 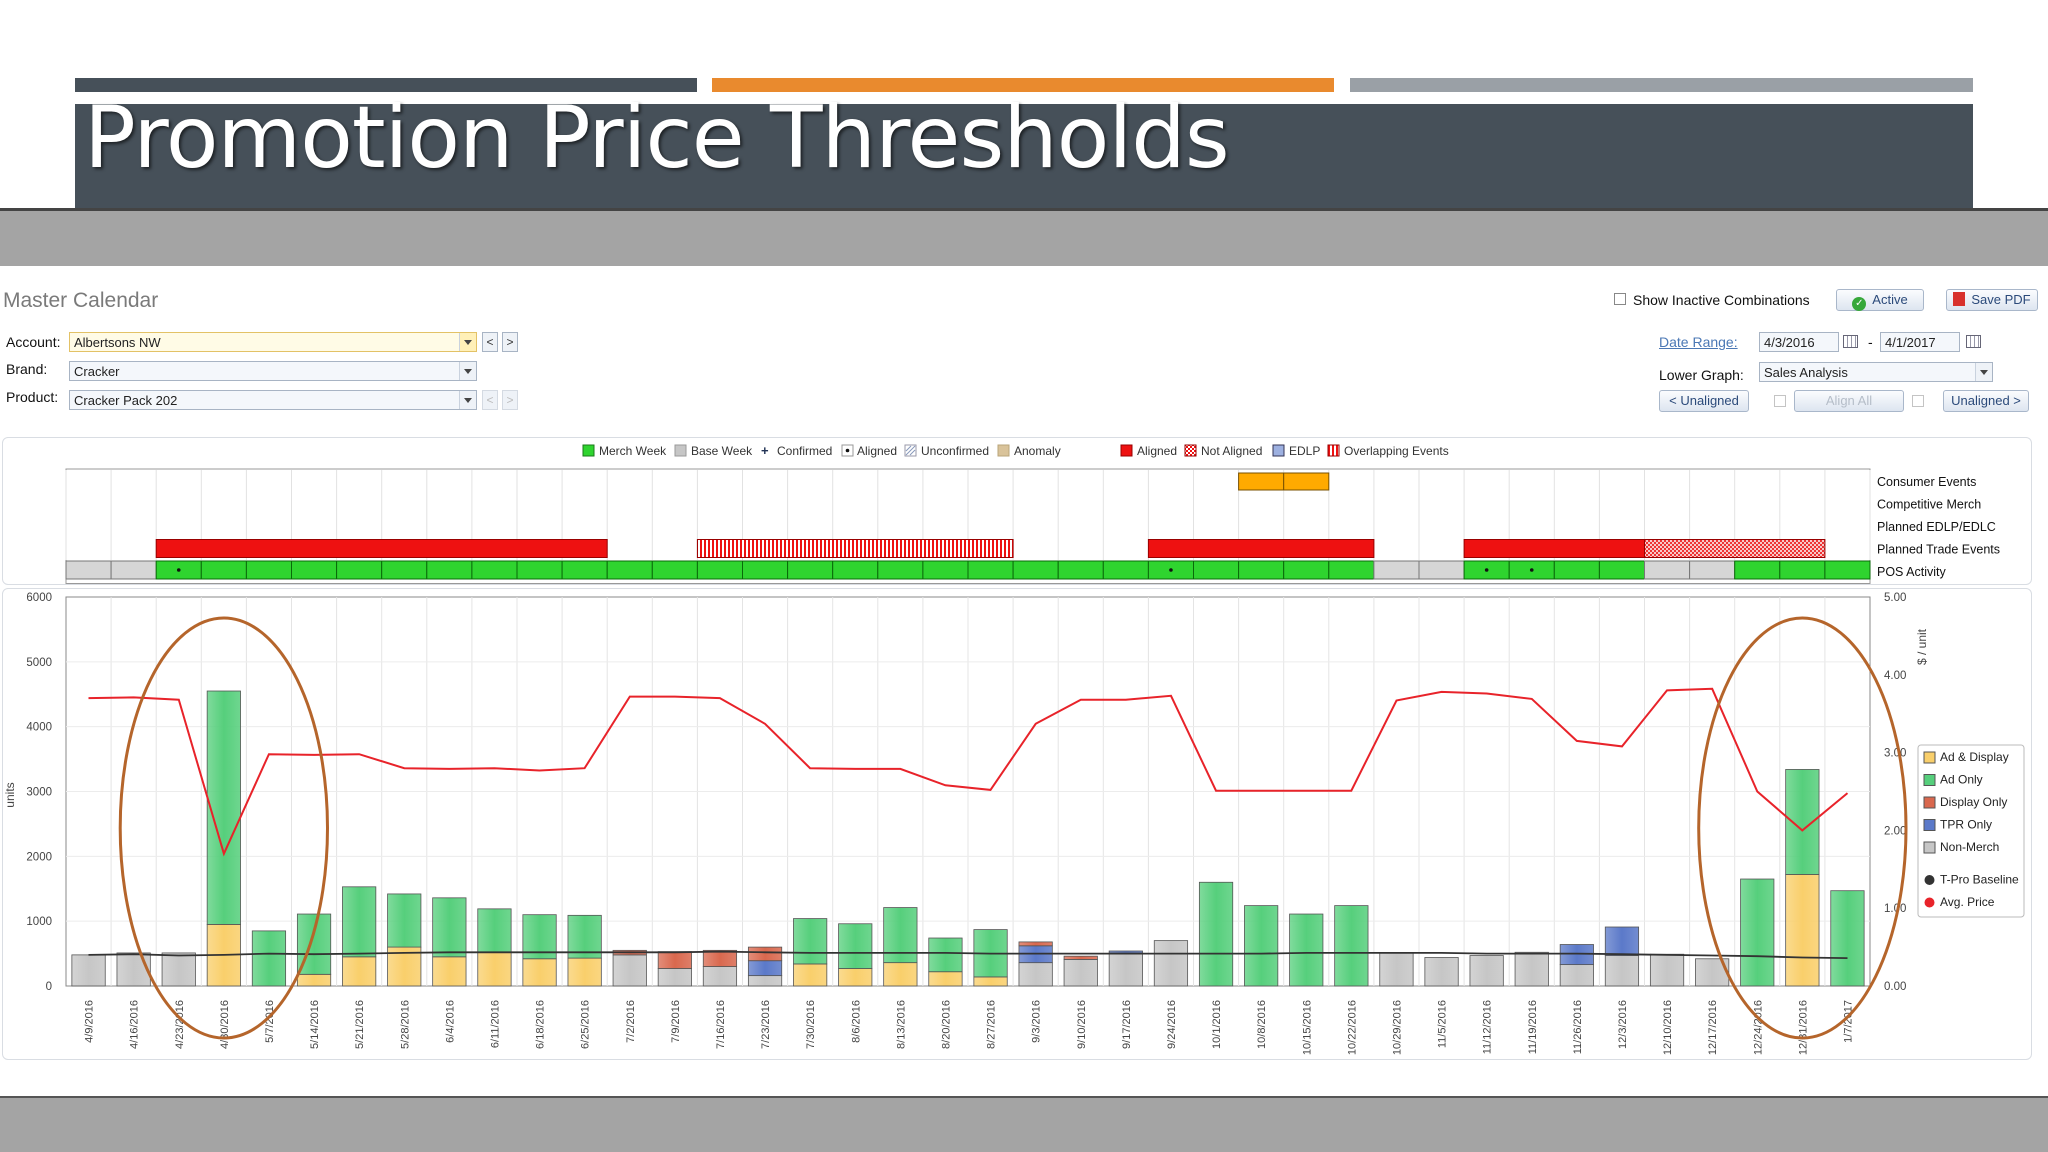 What do you see at coordinates (39, 598) in the screenshot?
I see `y-tick-label: 6000` at bounding box center [39, 598].